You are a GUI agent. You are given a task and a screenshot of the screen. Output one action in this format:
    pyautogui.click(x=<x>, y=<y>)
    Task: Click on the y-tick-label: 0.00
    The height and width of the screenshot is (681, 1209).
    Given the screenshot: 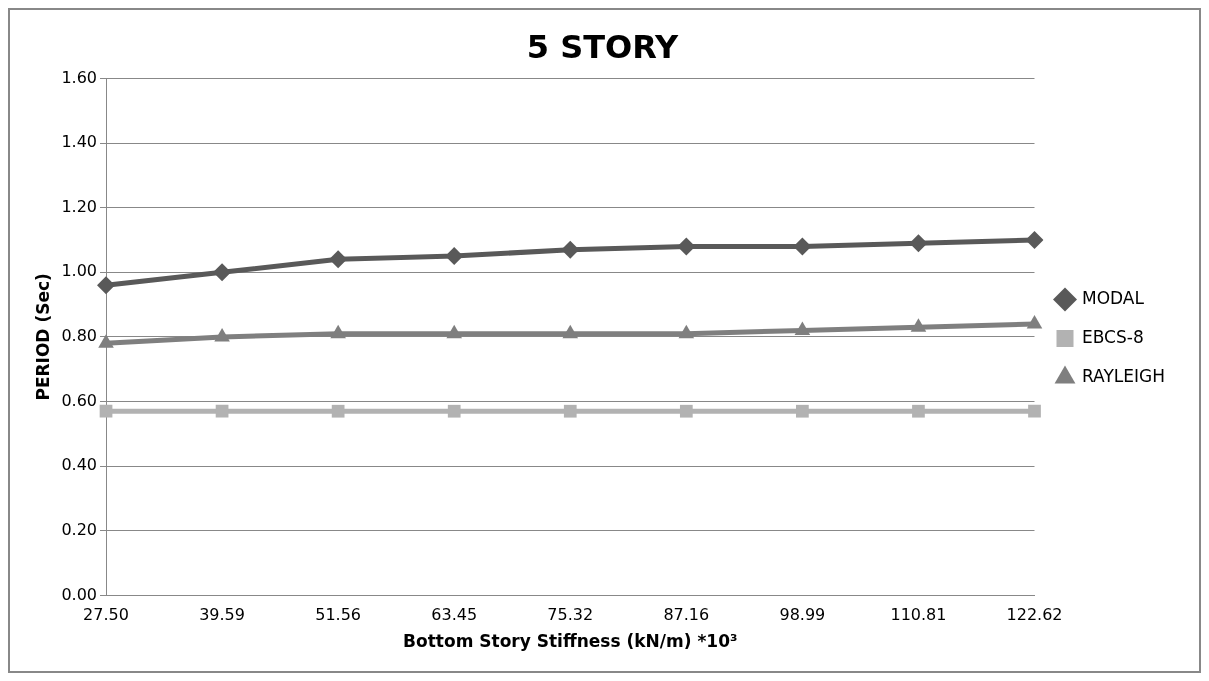 What is the action you would take?
    pyautogui.click(x=79, y=594)
    